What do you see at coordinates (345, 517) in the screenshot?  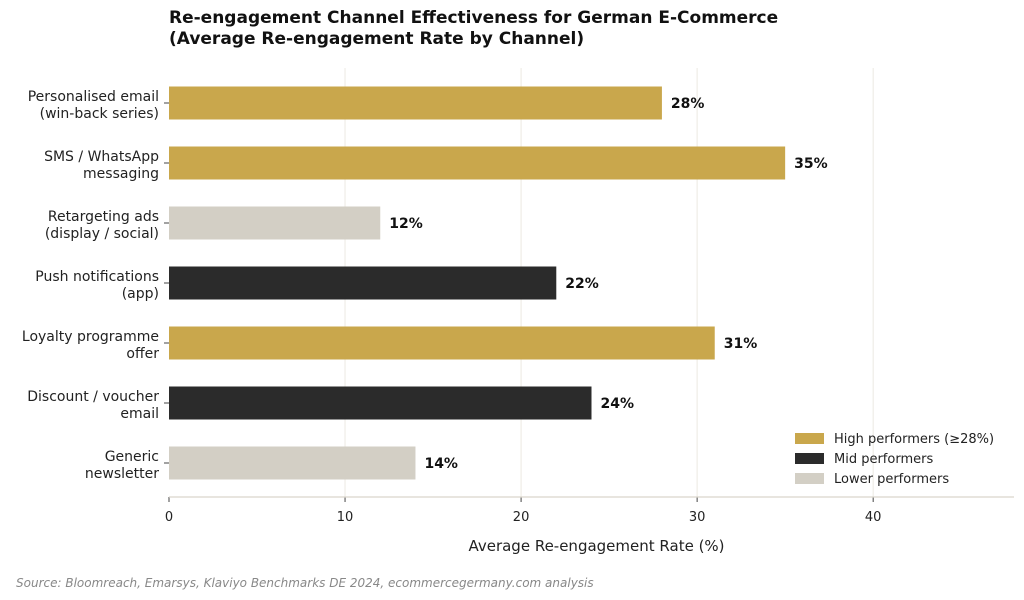 I see `x-tick-label: 10` at bounding box center [345, 517].